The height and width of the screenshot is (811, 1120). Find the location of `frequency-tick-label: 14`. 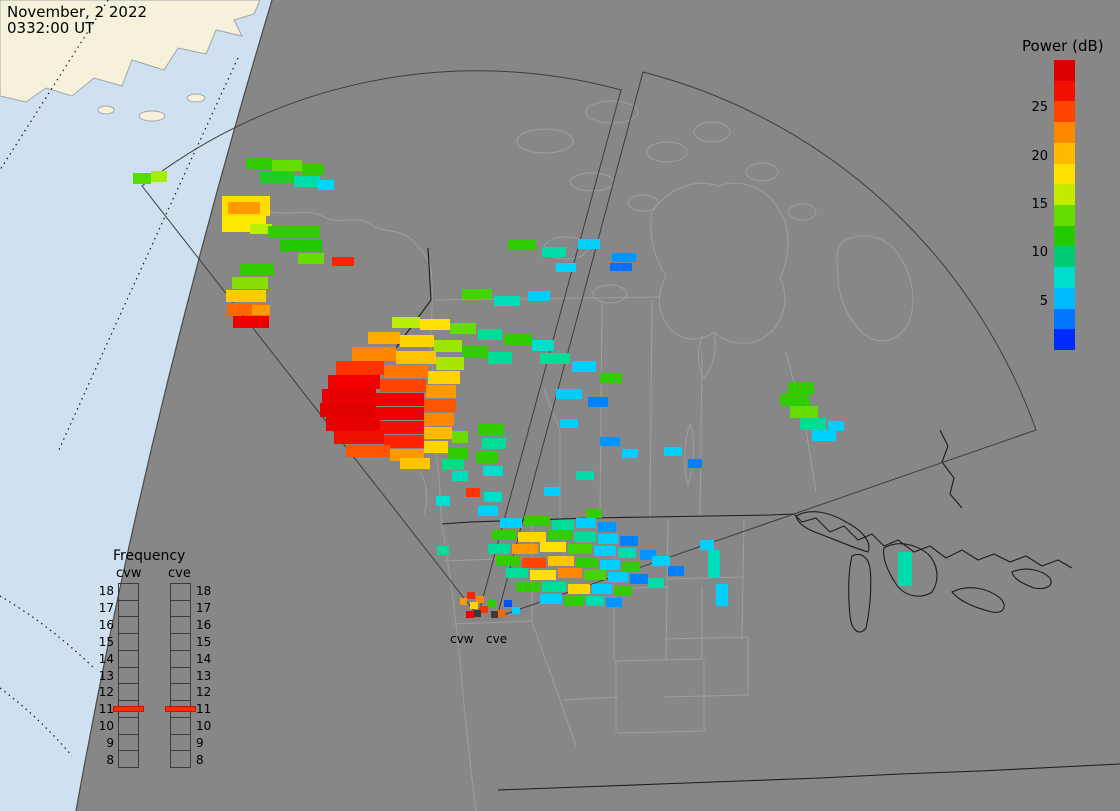

frequency-tick-label: 14 is located at coordinates (106, 658).